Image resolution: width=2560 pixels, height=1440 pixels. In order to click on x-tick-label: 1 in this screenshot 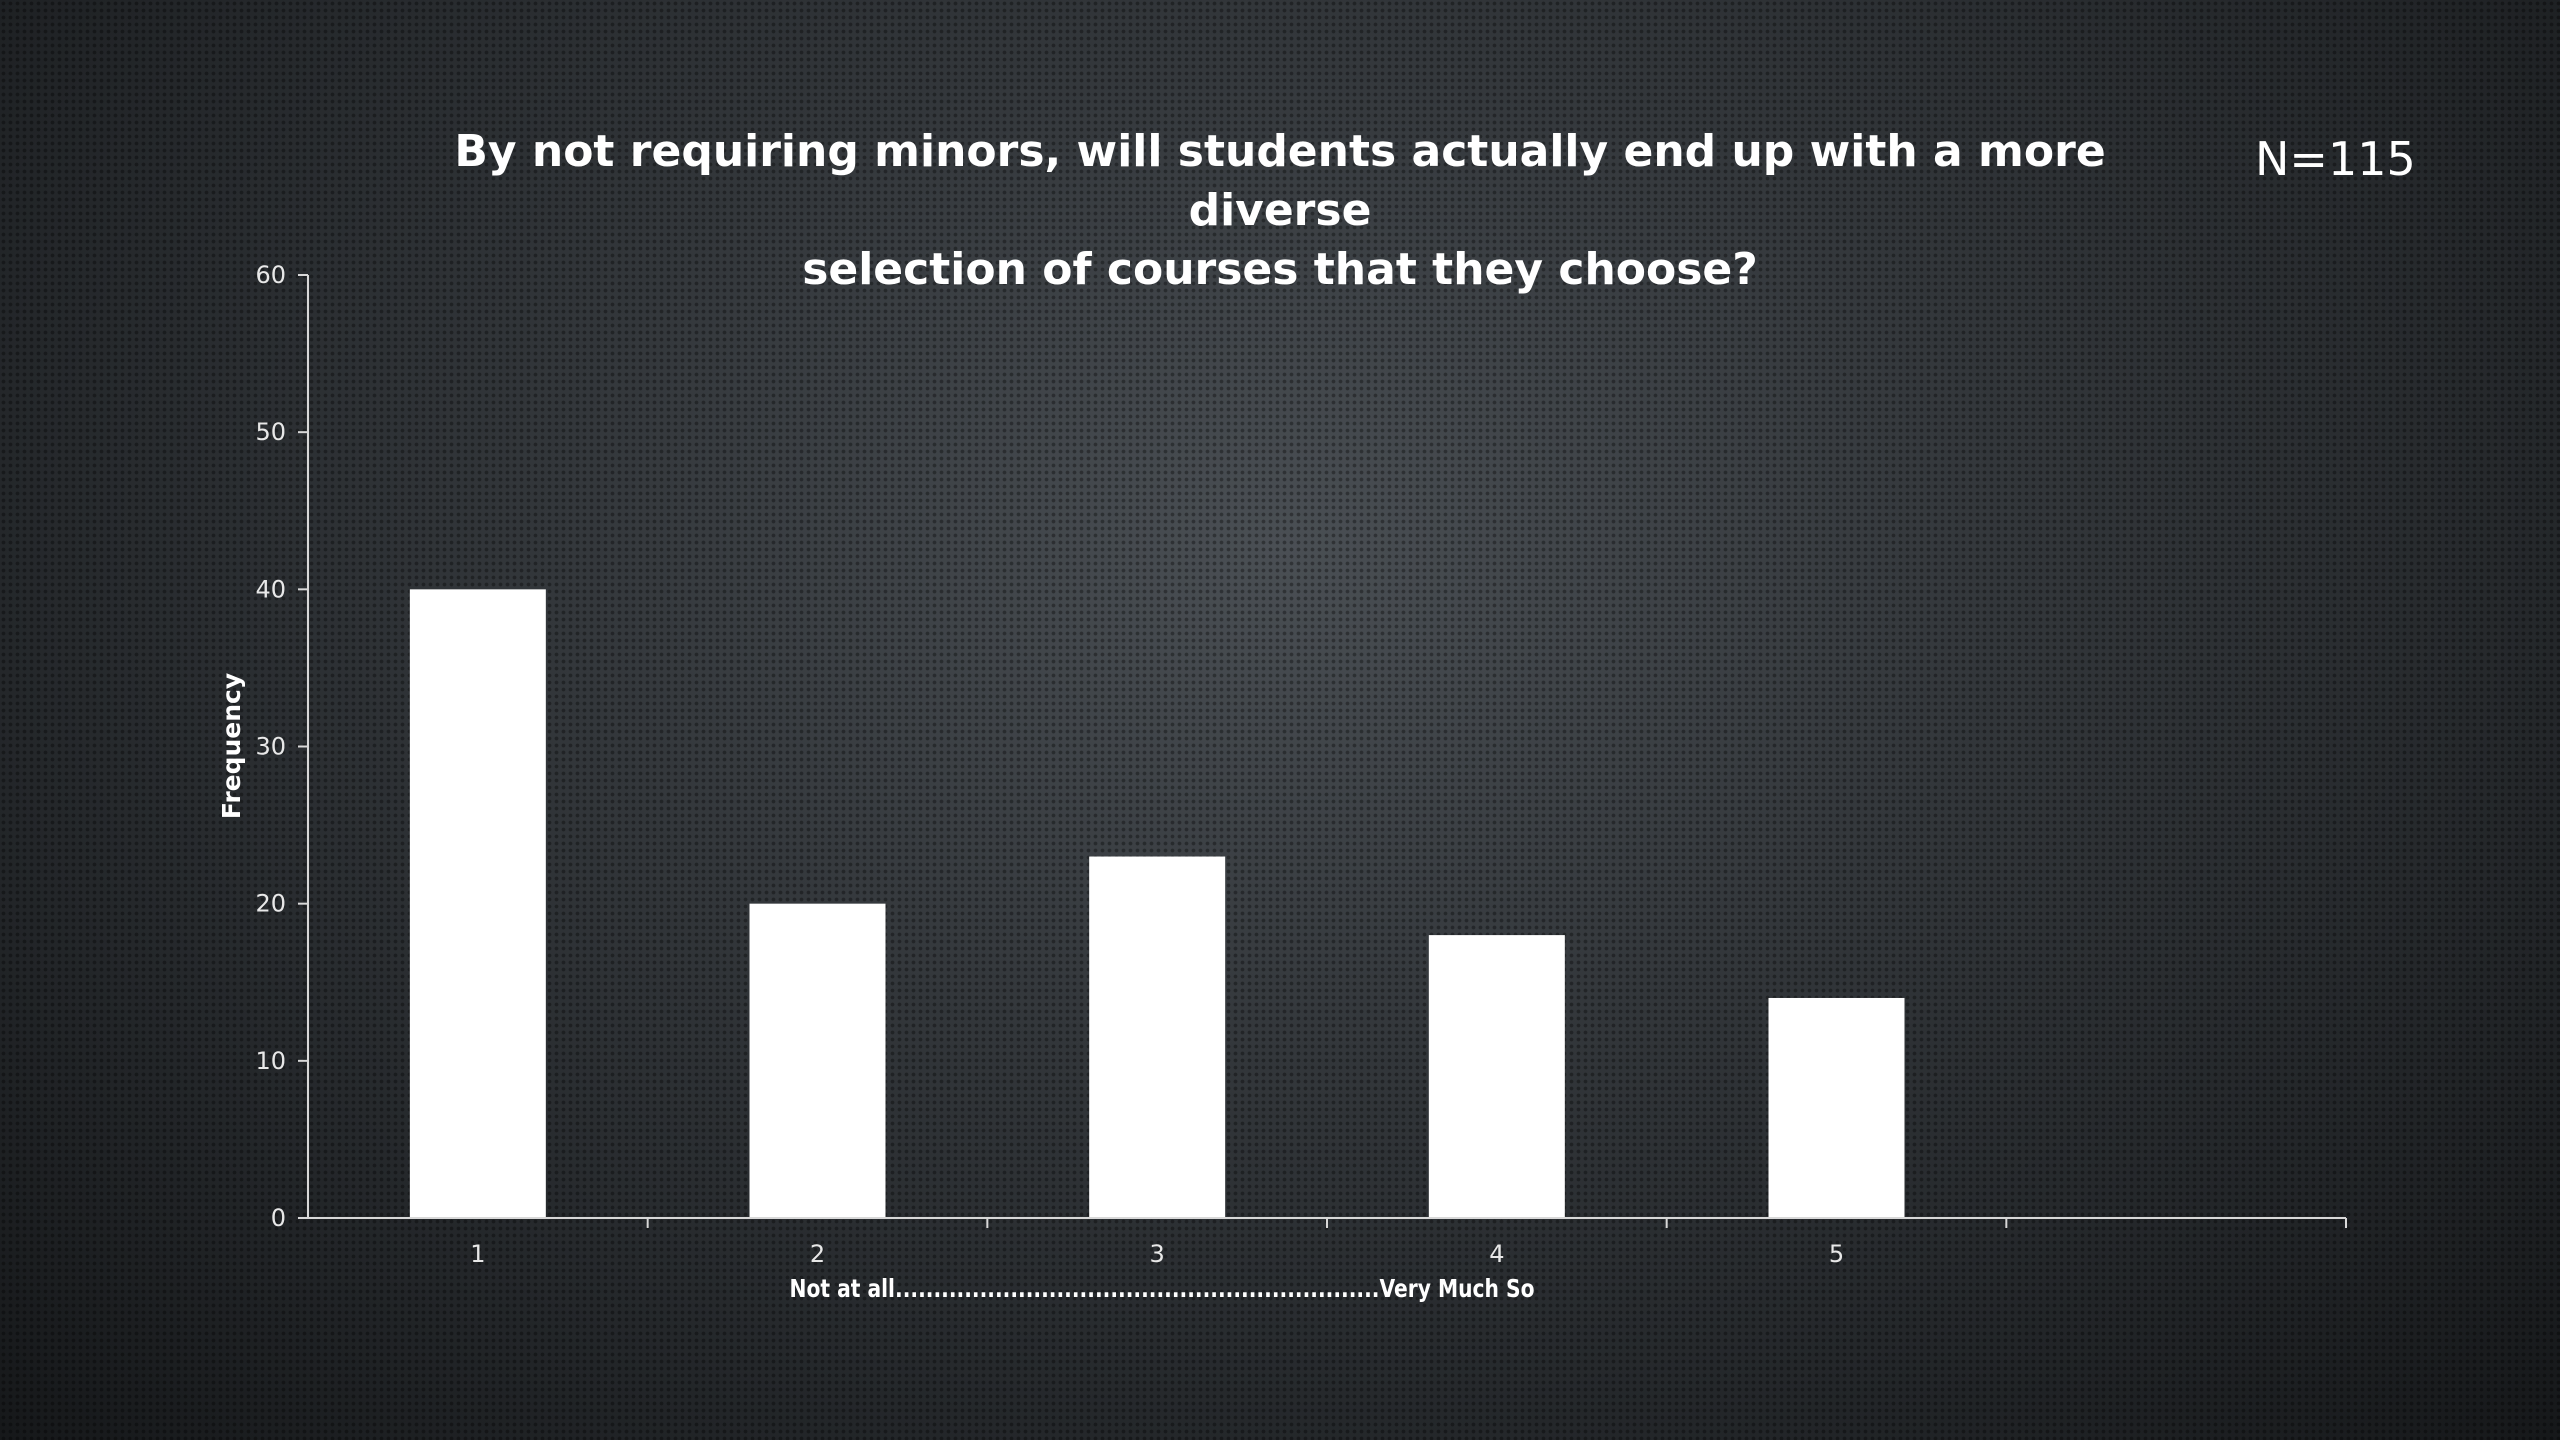, I will do `click(477, 1254)`.